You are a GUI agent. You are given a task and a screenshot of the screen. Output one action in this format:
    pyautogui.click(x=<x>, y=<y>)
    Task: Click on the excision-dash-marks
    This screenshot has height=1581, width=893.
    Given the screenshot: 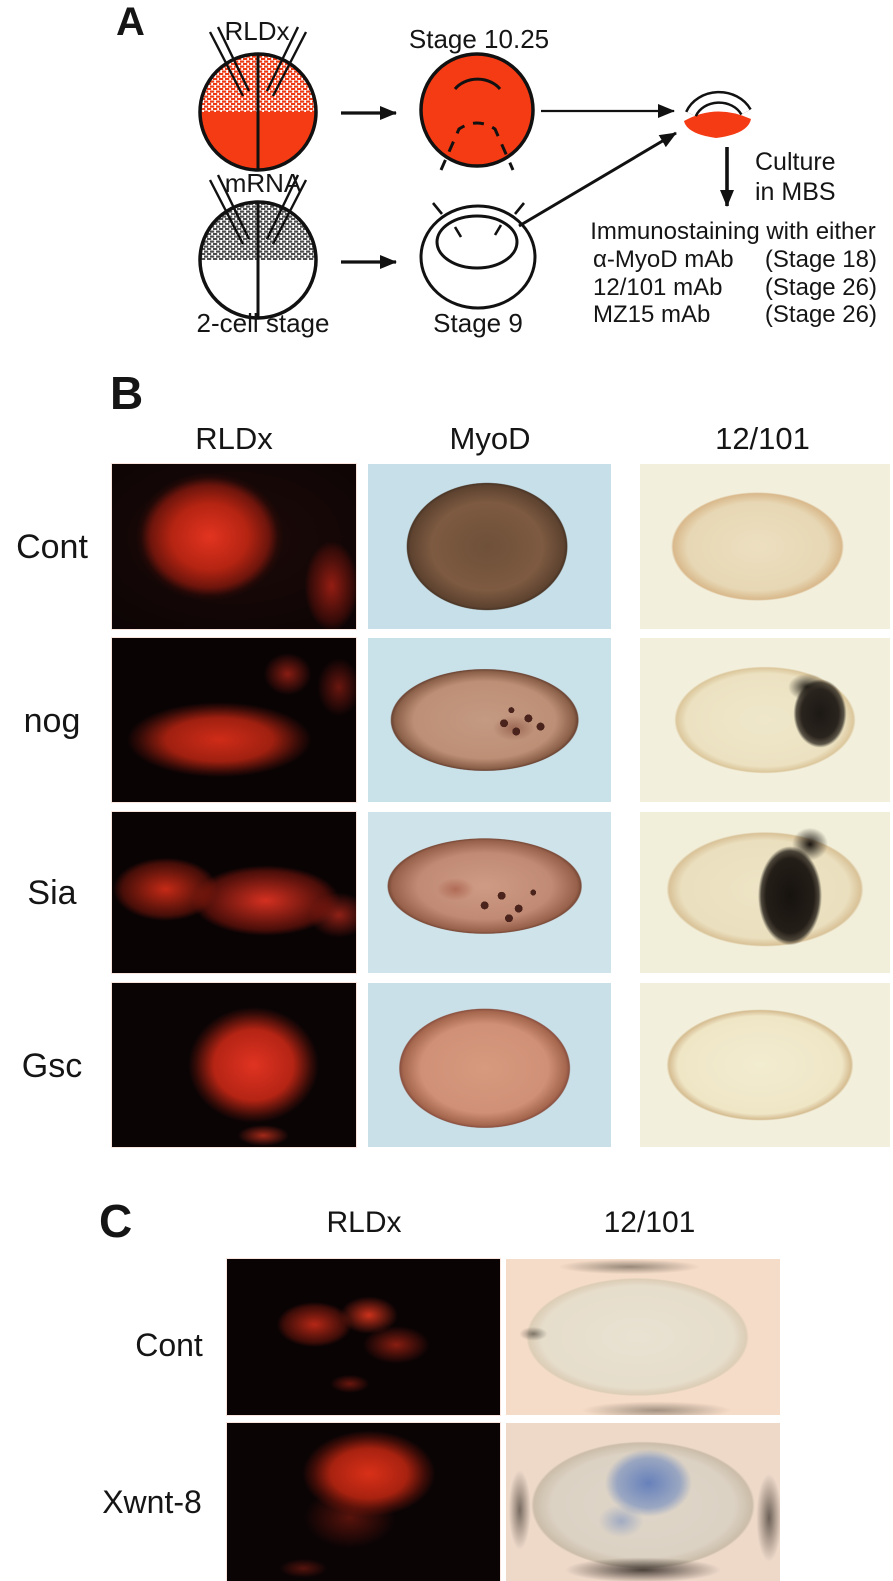 What is the action you would take?
    pyautogui.click(x=478, y=220)
    